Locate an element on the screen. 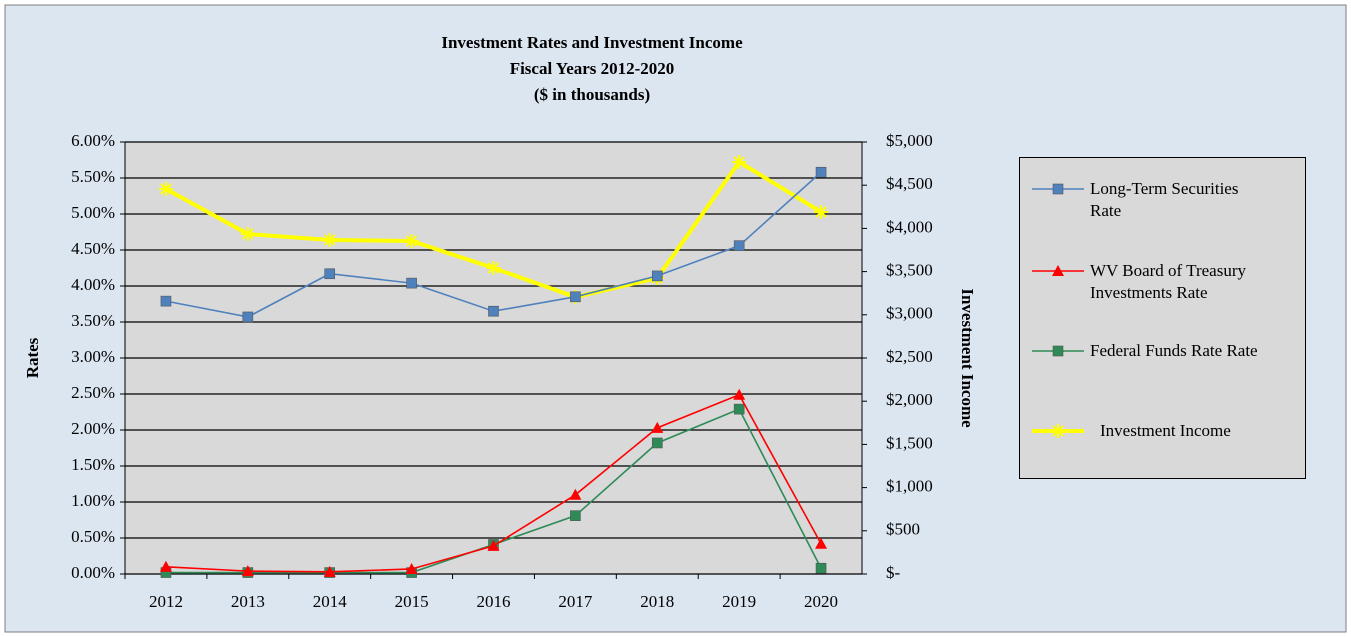 This screenshot has width=1351, height=637. x-tick-label: 2013 is located at coordinates (248, 601).